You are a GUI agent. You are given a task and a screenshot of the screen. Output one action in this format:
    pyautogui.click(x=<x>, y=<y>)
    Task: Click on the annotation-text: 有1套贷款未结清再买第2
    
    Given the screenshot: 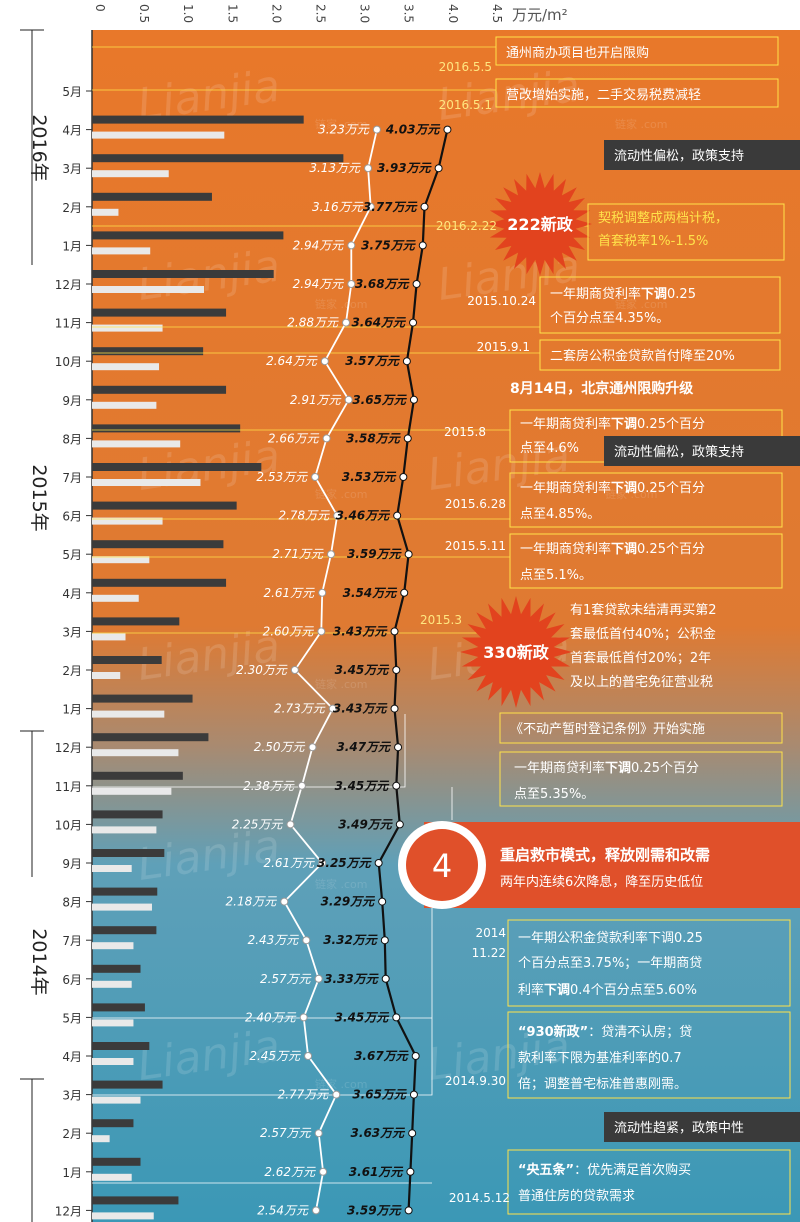 What is the action you would take?
    pyautogui.click(x=643, y=610)
    